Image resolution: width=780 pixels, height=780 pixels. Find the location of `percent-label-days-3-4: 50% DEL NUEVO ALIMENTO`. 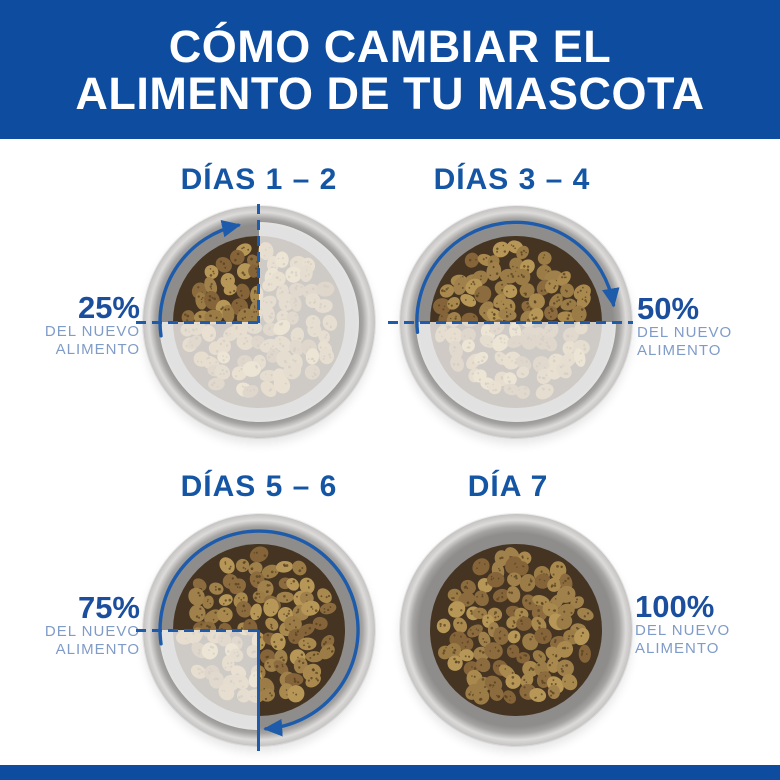

percent-label-days-3-4: 50% DEL NUEVO ALIMENTO is located at coordinates (684, 326).